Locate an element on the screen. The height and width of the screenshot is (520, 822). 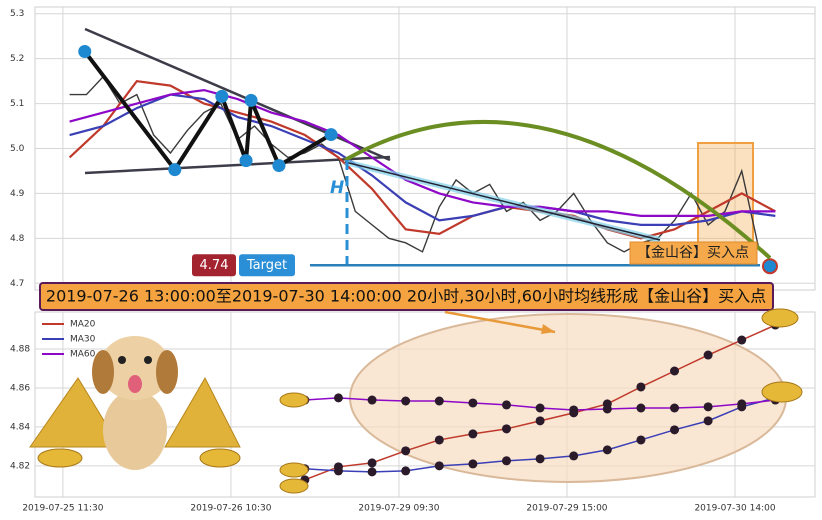
legend: MA20 MA30 MA60 is located at coordinates (69, 340).